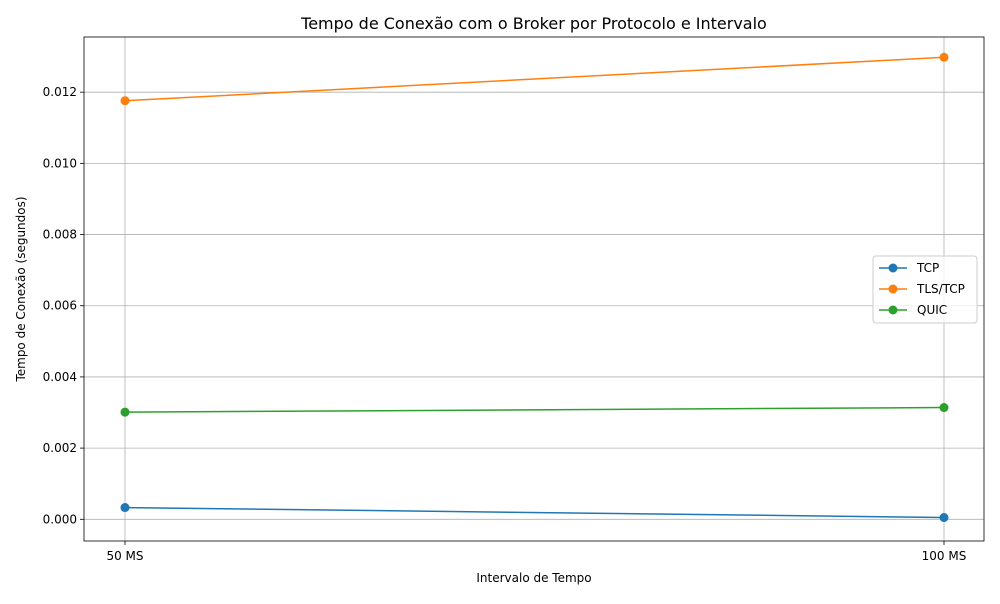 The width and height of the screenshot is (1000, 604). Describe the element at coordinates (21, 289) in the screenshot. I see `y-axis-label: Tempo de Conexão (segundos)` at that location.